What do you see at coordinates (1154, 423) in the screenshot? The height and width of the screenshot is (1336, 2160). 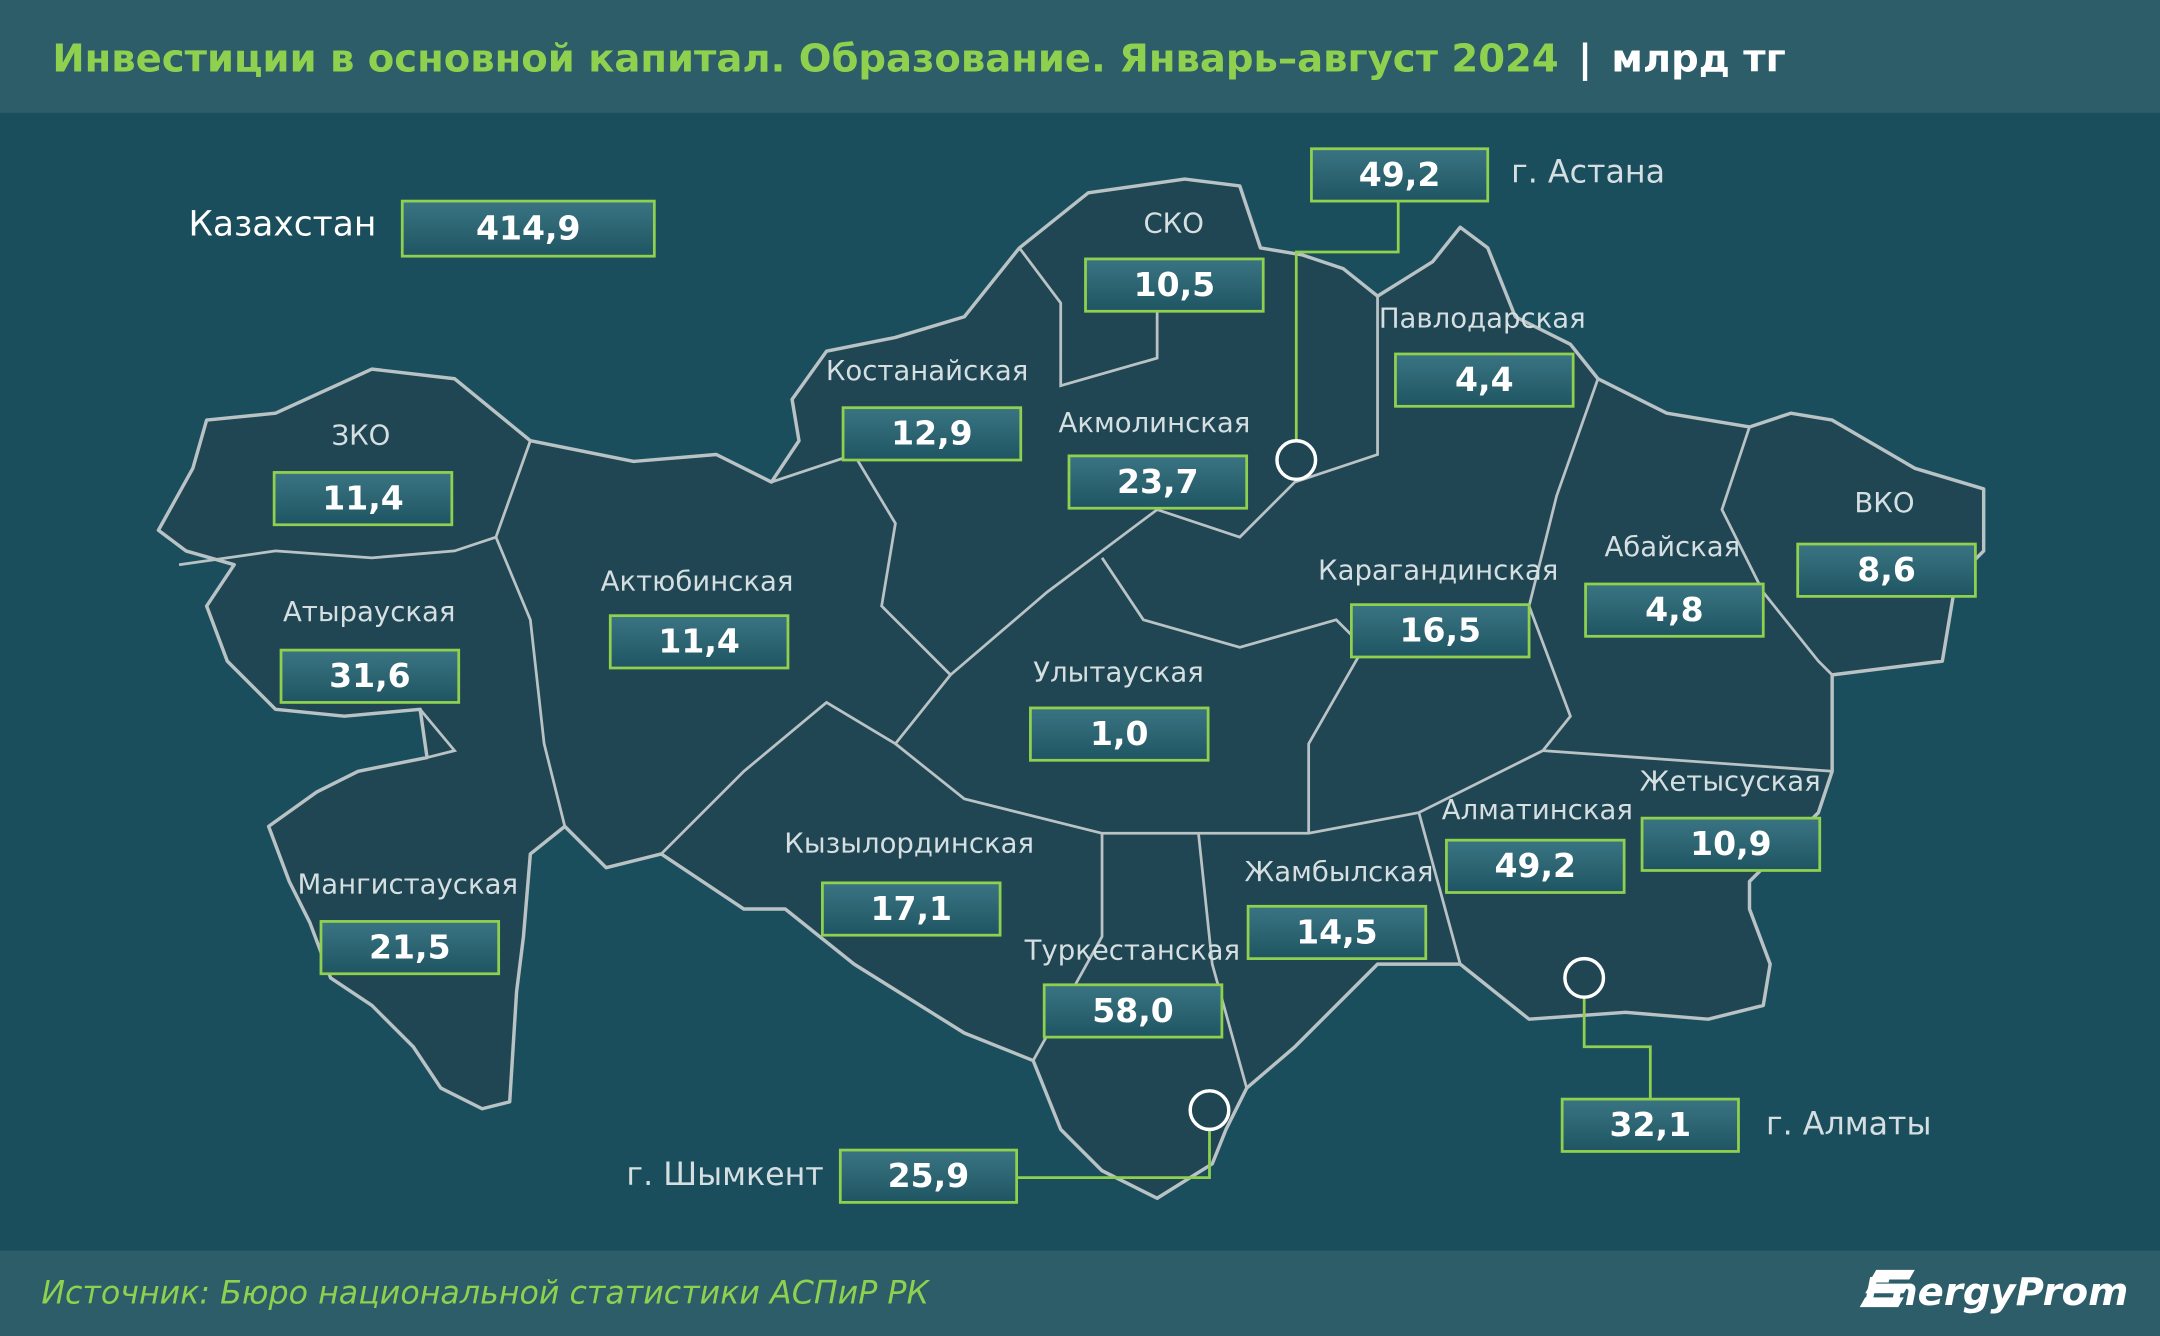 I see `region-label: Акмолинская` at bounding box center [1154, 423].